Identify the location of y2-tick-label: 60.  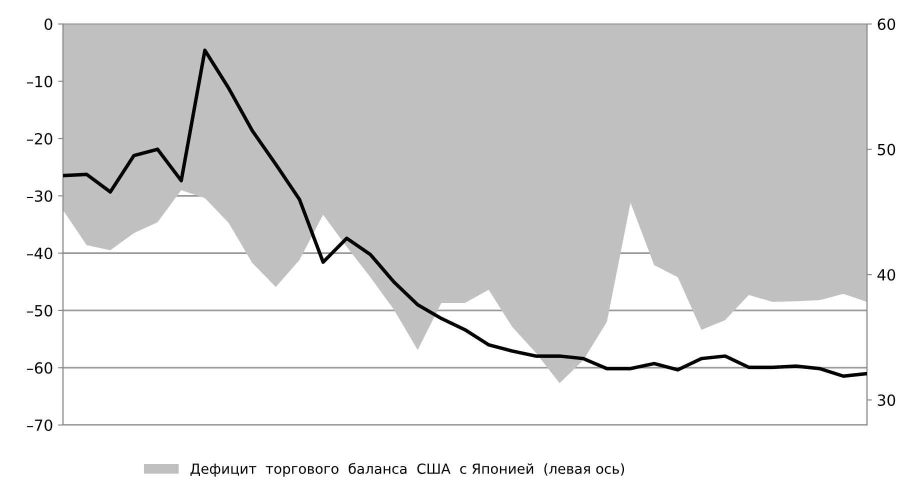
(887, 24).